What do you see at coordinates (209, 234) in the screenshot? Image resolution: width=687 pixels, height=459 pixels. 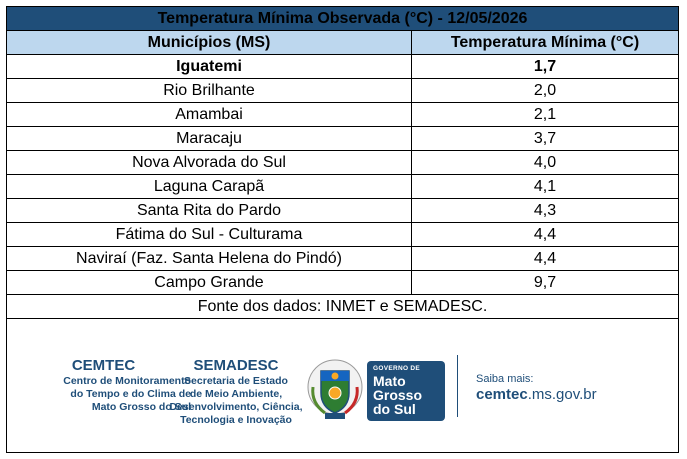 I see `municipio-cell: Fátima do Sul - Culturama` at bounding box center [209, 234].